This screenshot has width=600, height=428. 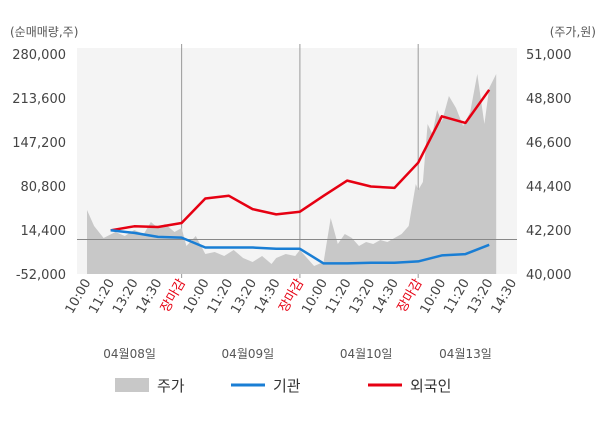 I want to click on legend-price-label: 주가, so click(x=171, y=386).